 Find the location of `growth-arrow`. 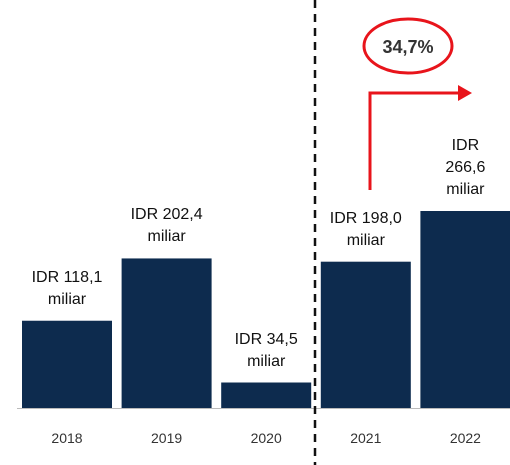

growth-arrow is located at coordinates (415, 140).